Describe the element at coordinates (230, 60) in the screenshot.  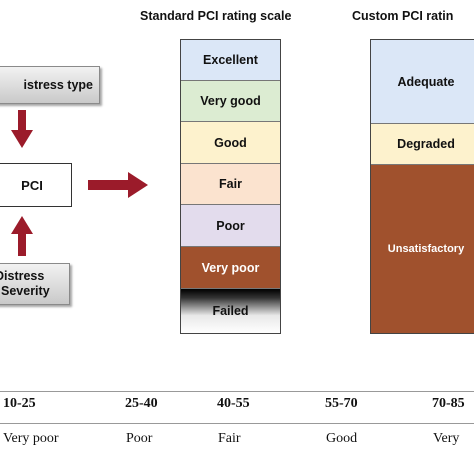
I see `rating-excellent: Excellent` at that location.